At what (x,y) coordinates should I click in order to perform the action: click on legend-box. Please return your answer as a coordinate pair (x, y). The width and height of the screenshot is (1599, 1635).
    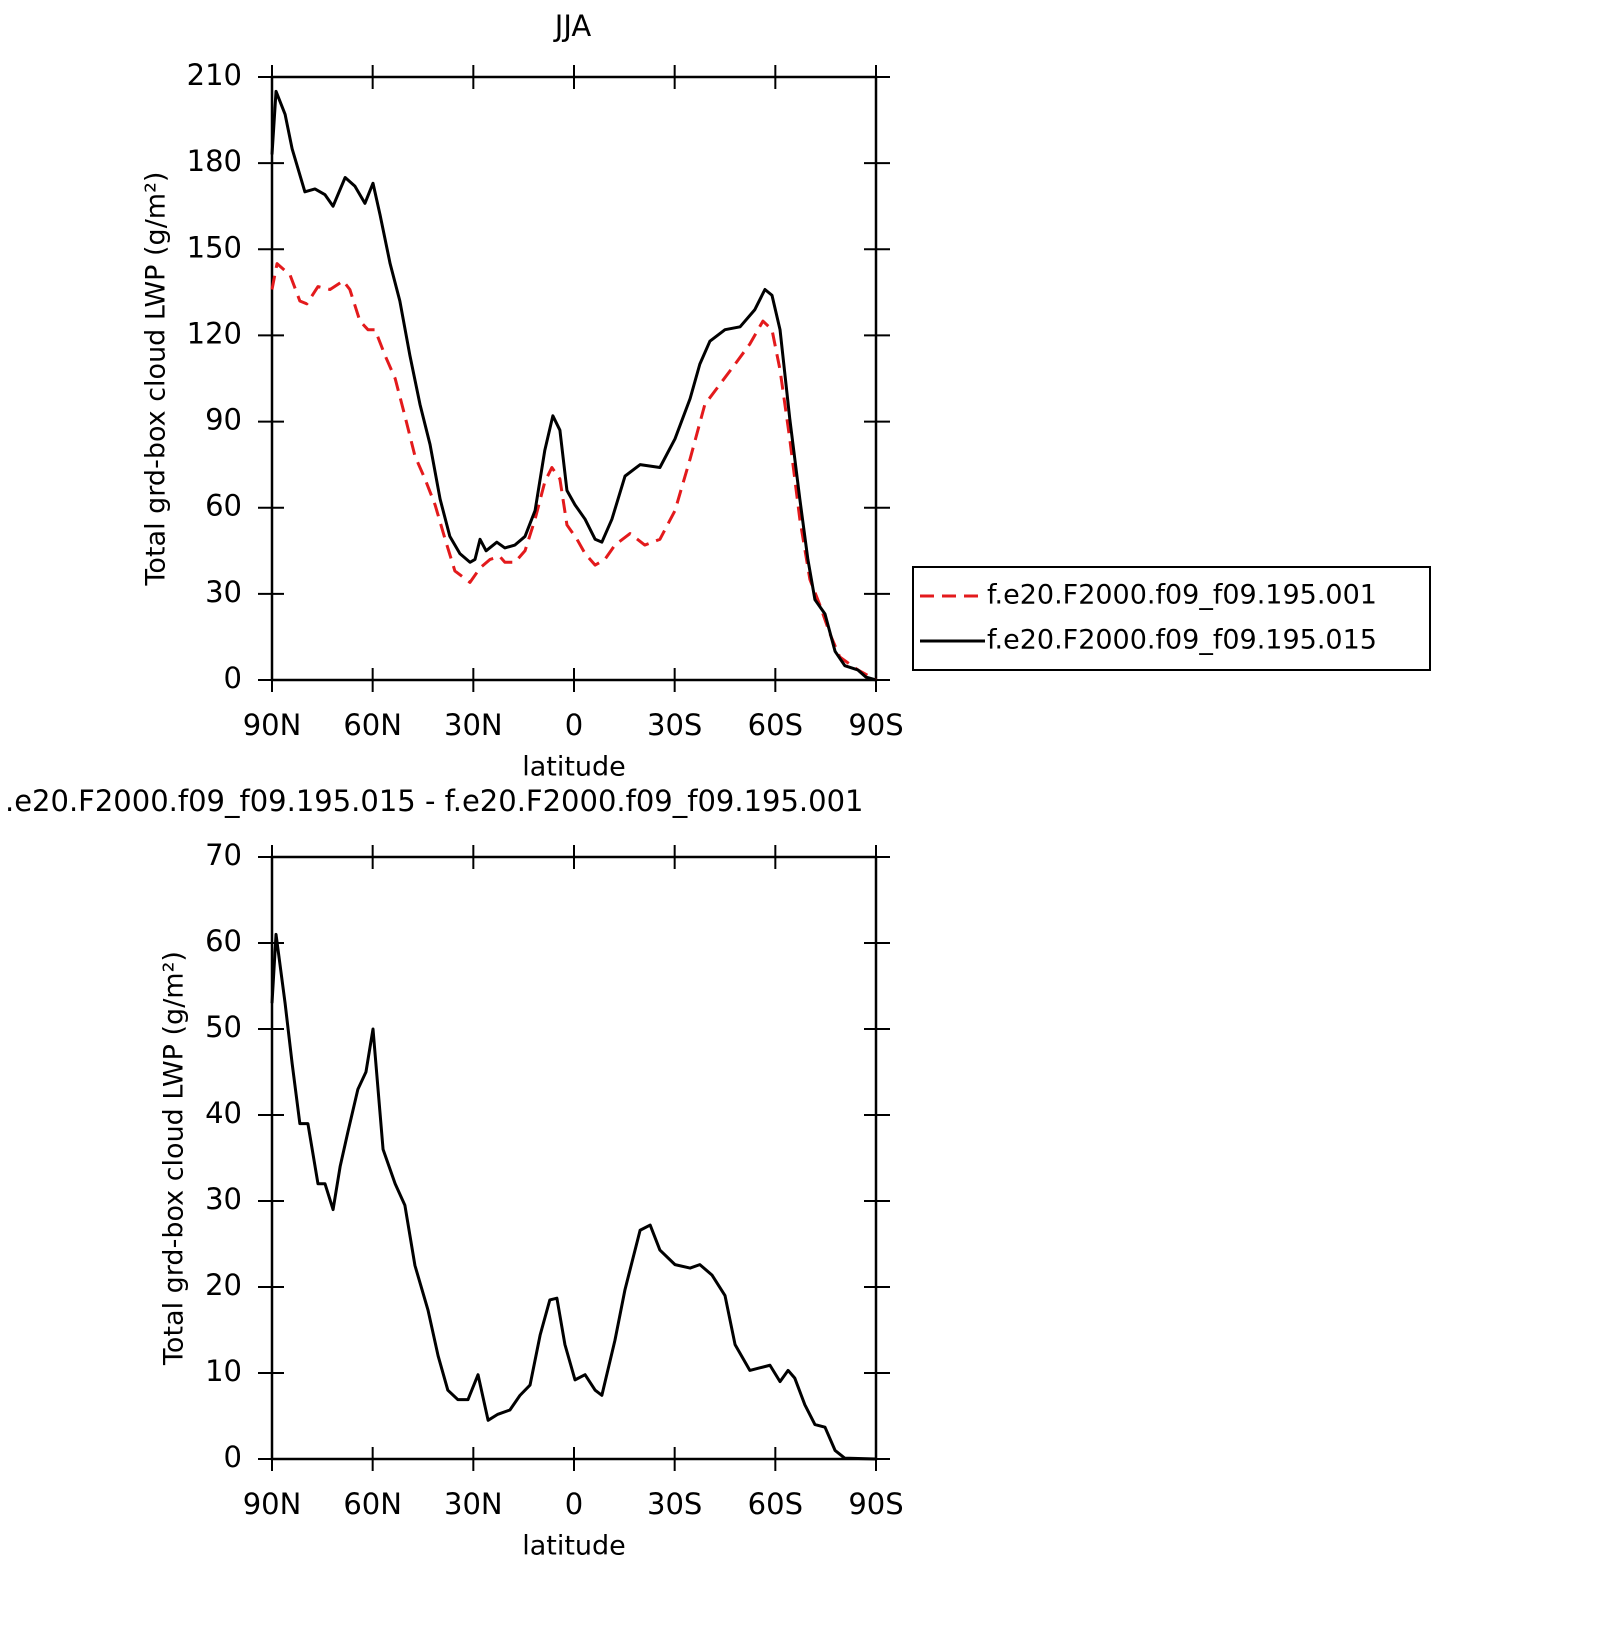
    Looking at the image, I should click on (1171, 618).